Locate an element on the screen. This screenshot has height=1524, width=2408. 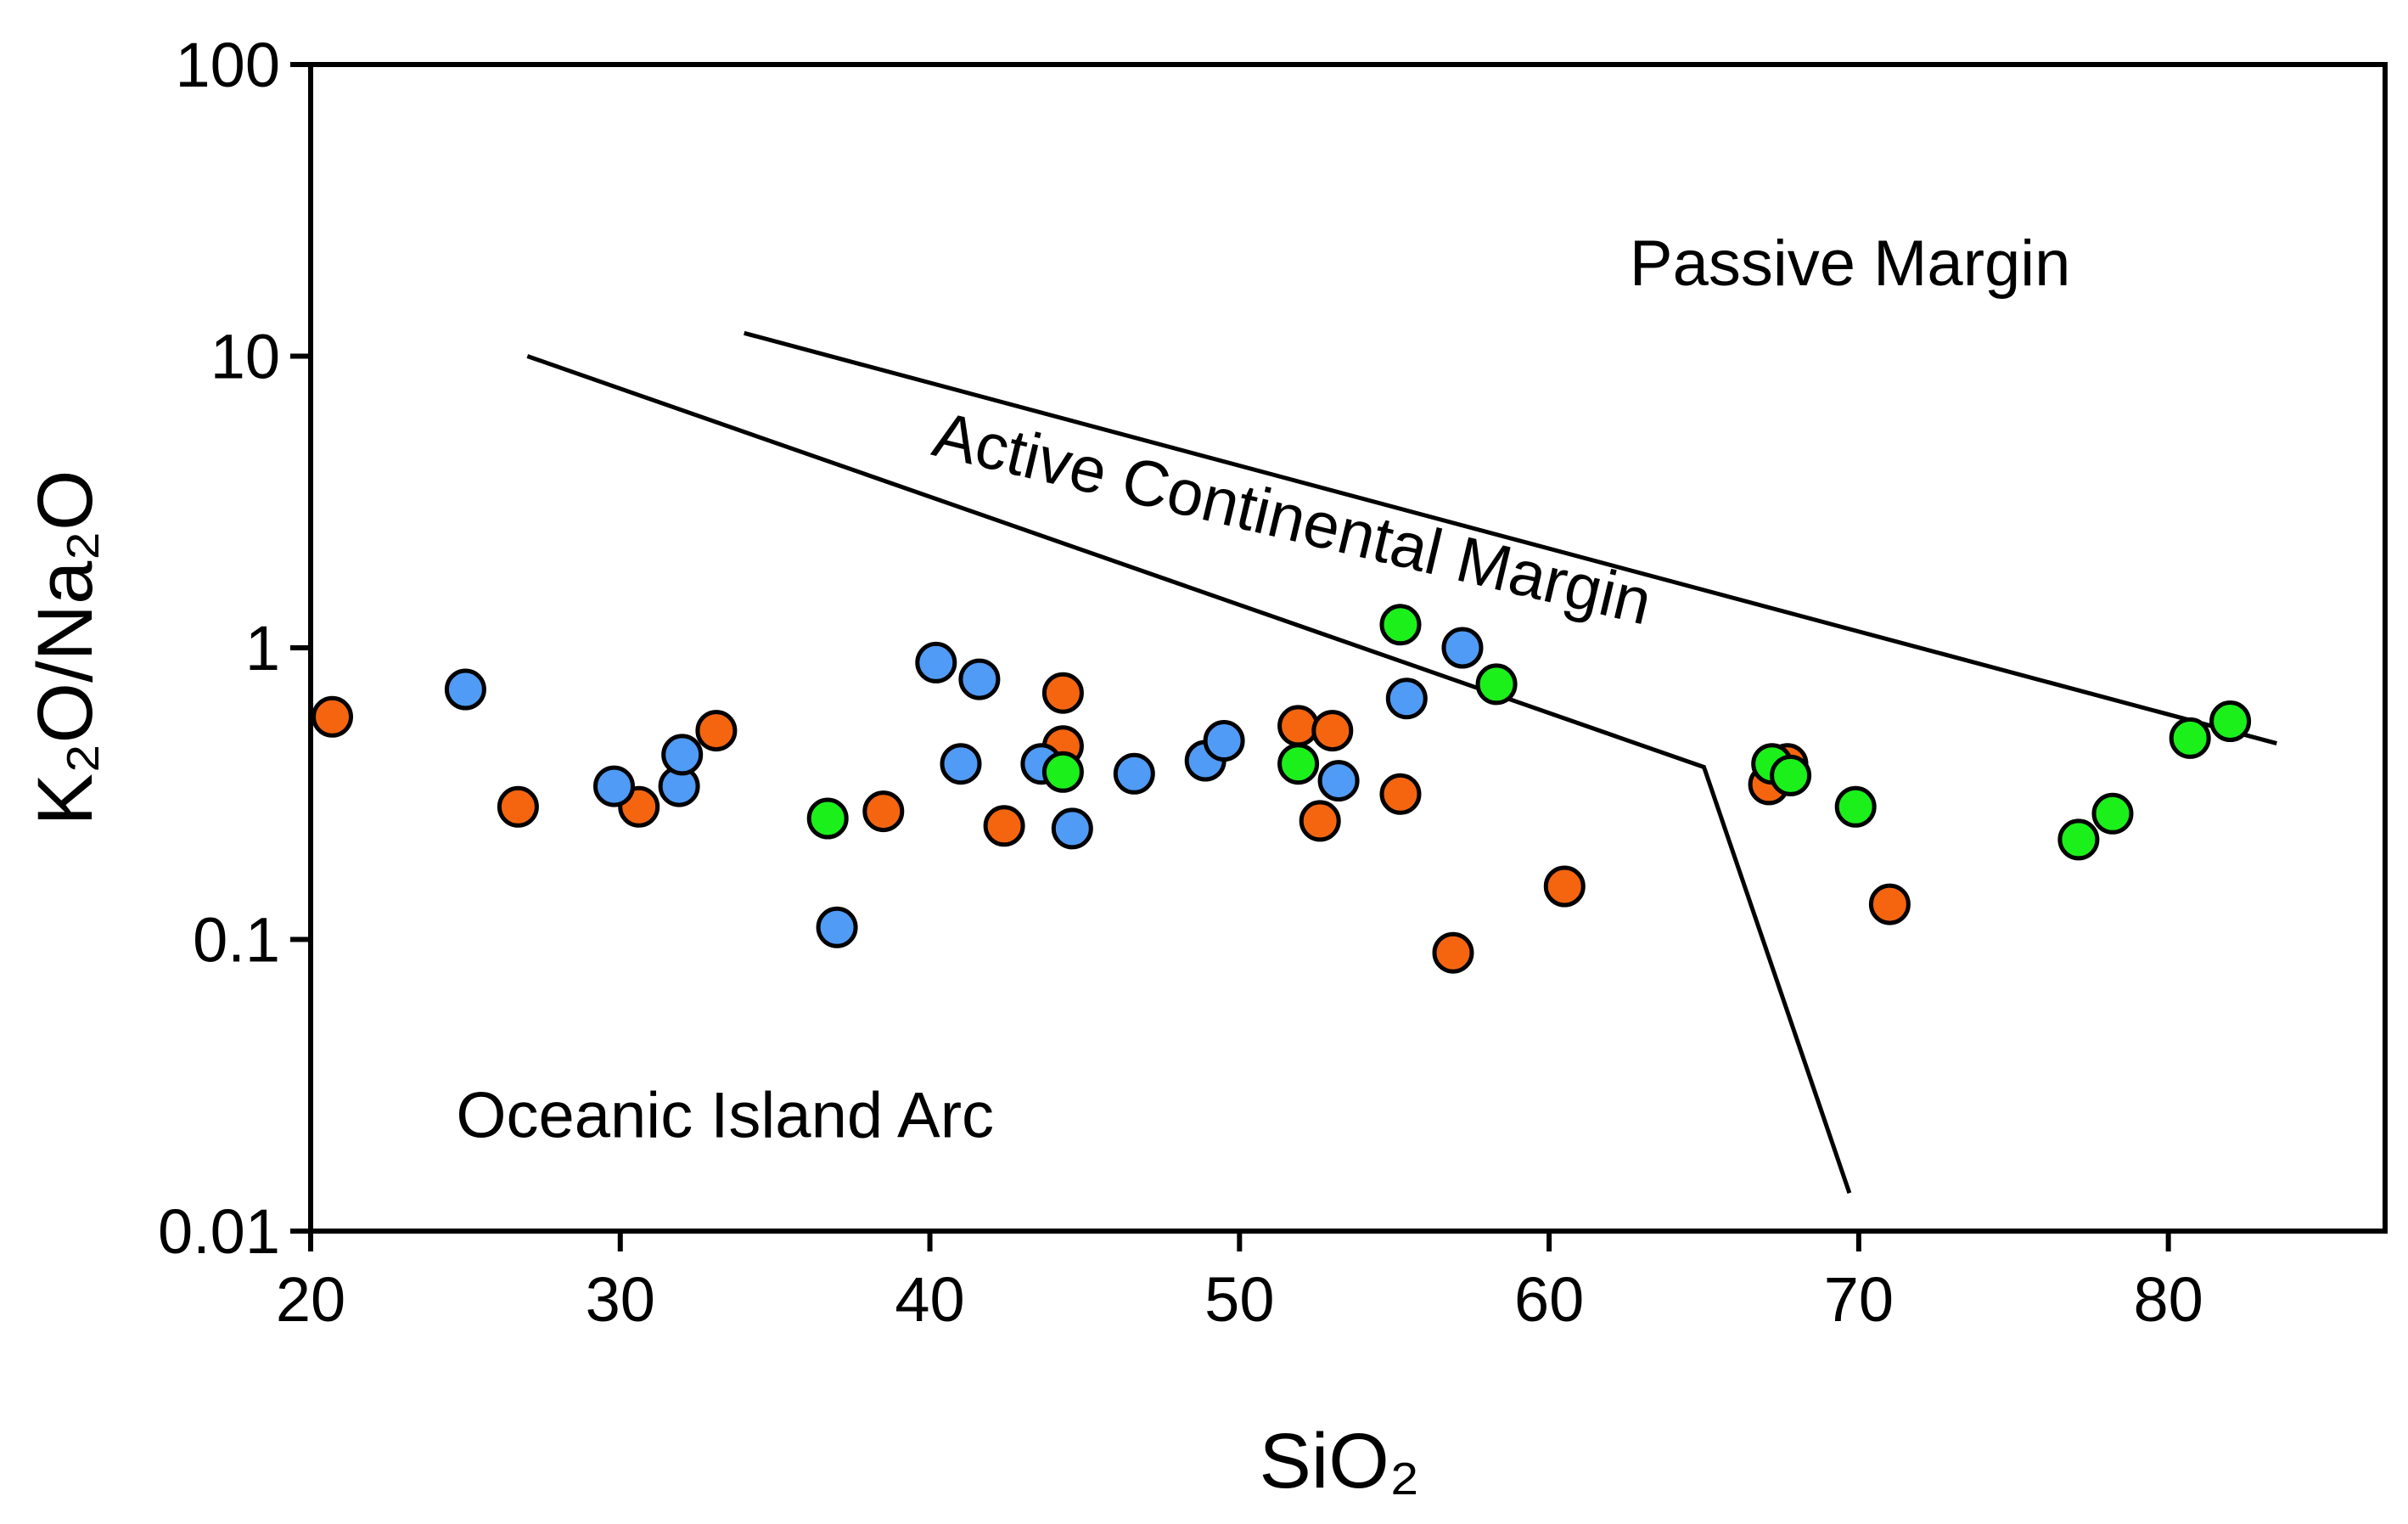
x-tick-label: 80 is located at coordinates (2168, 1299).